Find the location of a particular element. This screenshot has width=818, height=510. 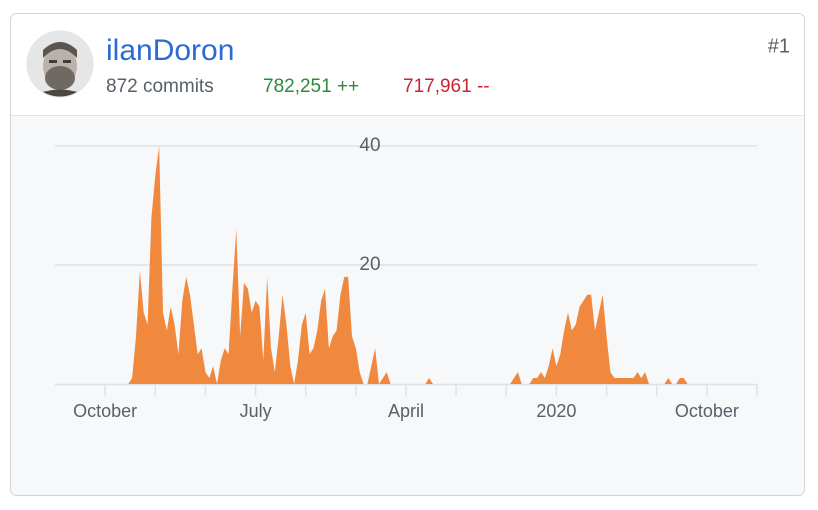

avatar is located at coordinates (60, 64).